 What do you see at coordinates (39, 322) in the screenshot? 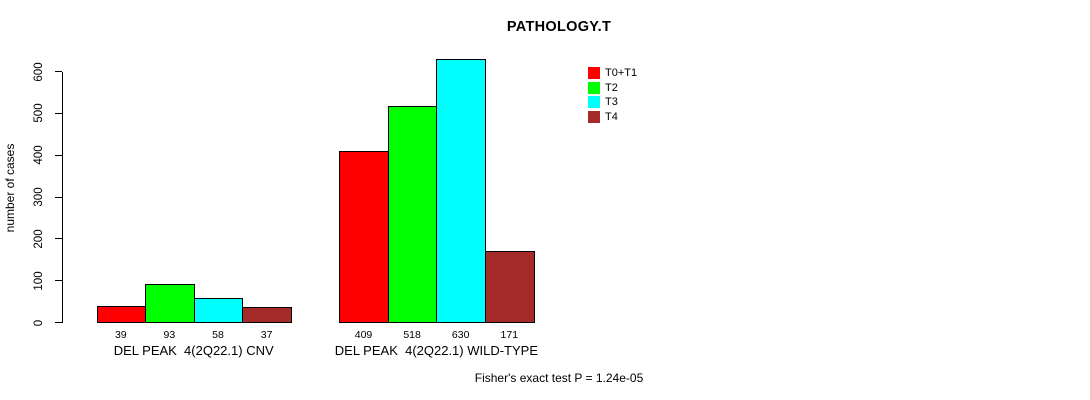
I see `y-axis-tick-label: 0` at bounding box center [39, 322].